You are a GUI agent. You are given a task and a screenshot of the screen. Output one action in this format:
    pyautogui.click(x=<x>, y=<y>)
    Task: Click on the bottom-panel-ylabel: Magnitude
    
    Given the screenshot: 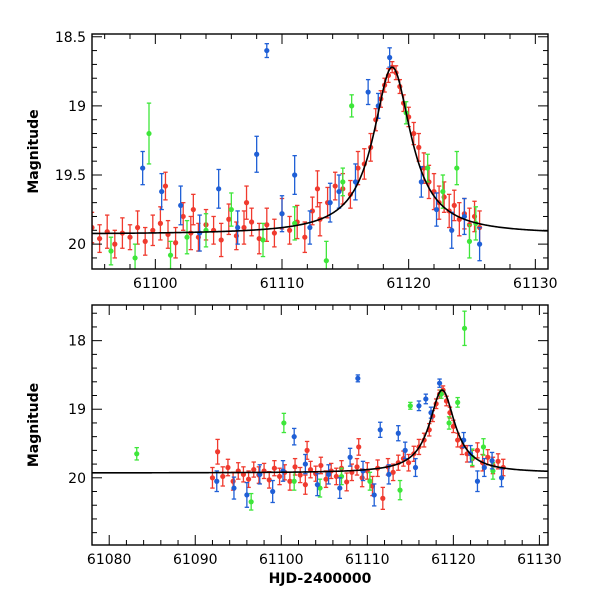 What is the action you would take?
    pyautogui.click(x=34, y=425)
    